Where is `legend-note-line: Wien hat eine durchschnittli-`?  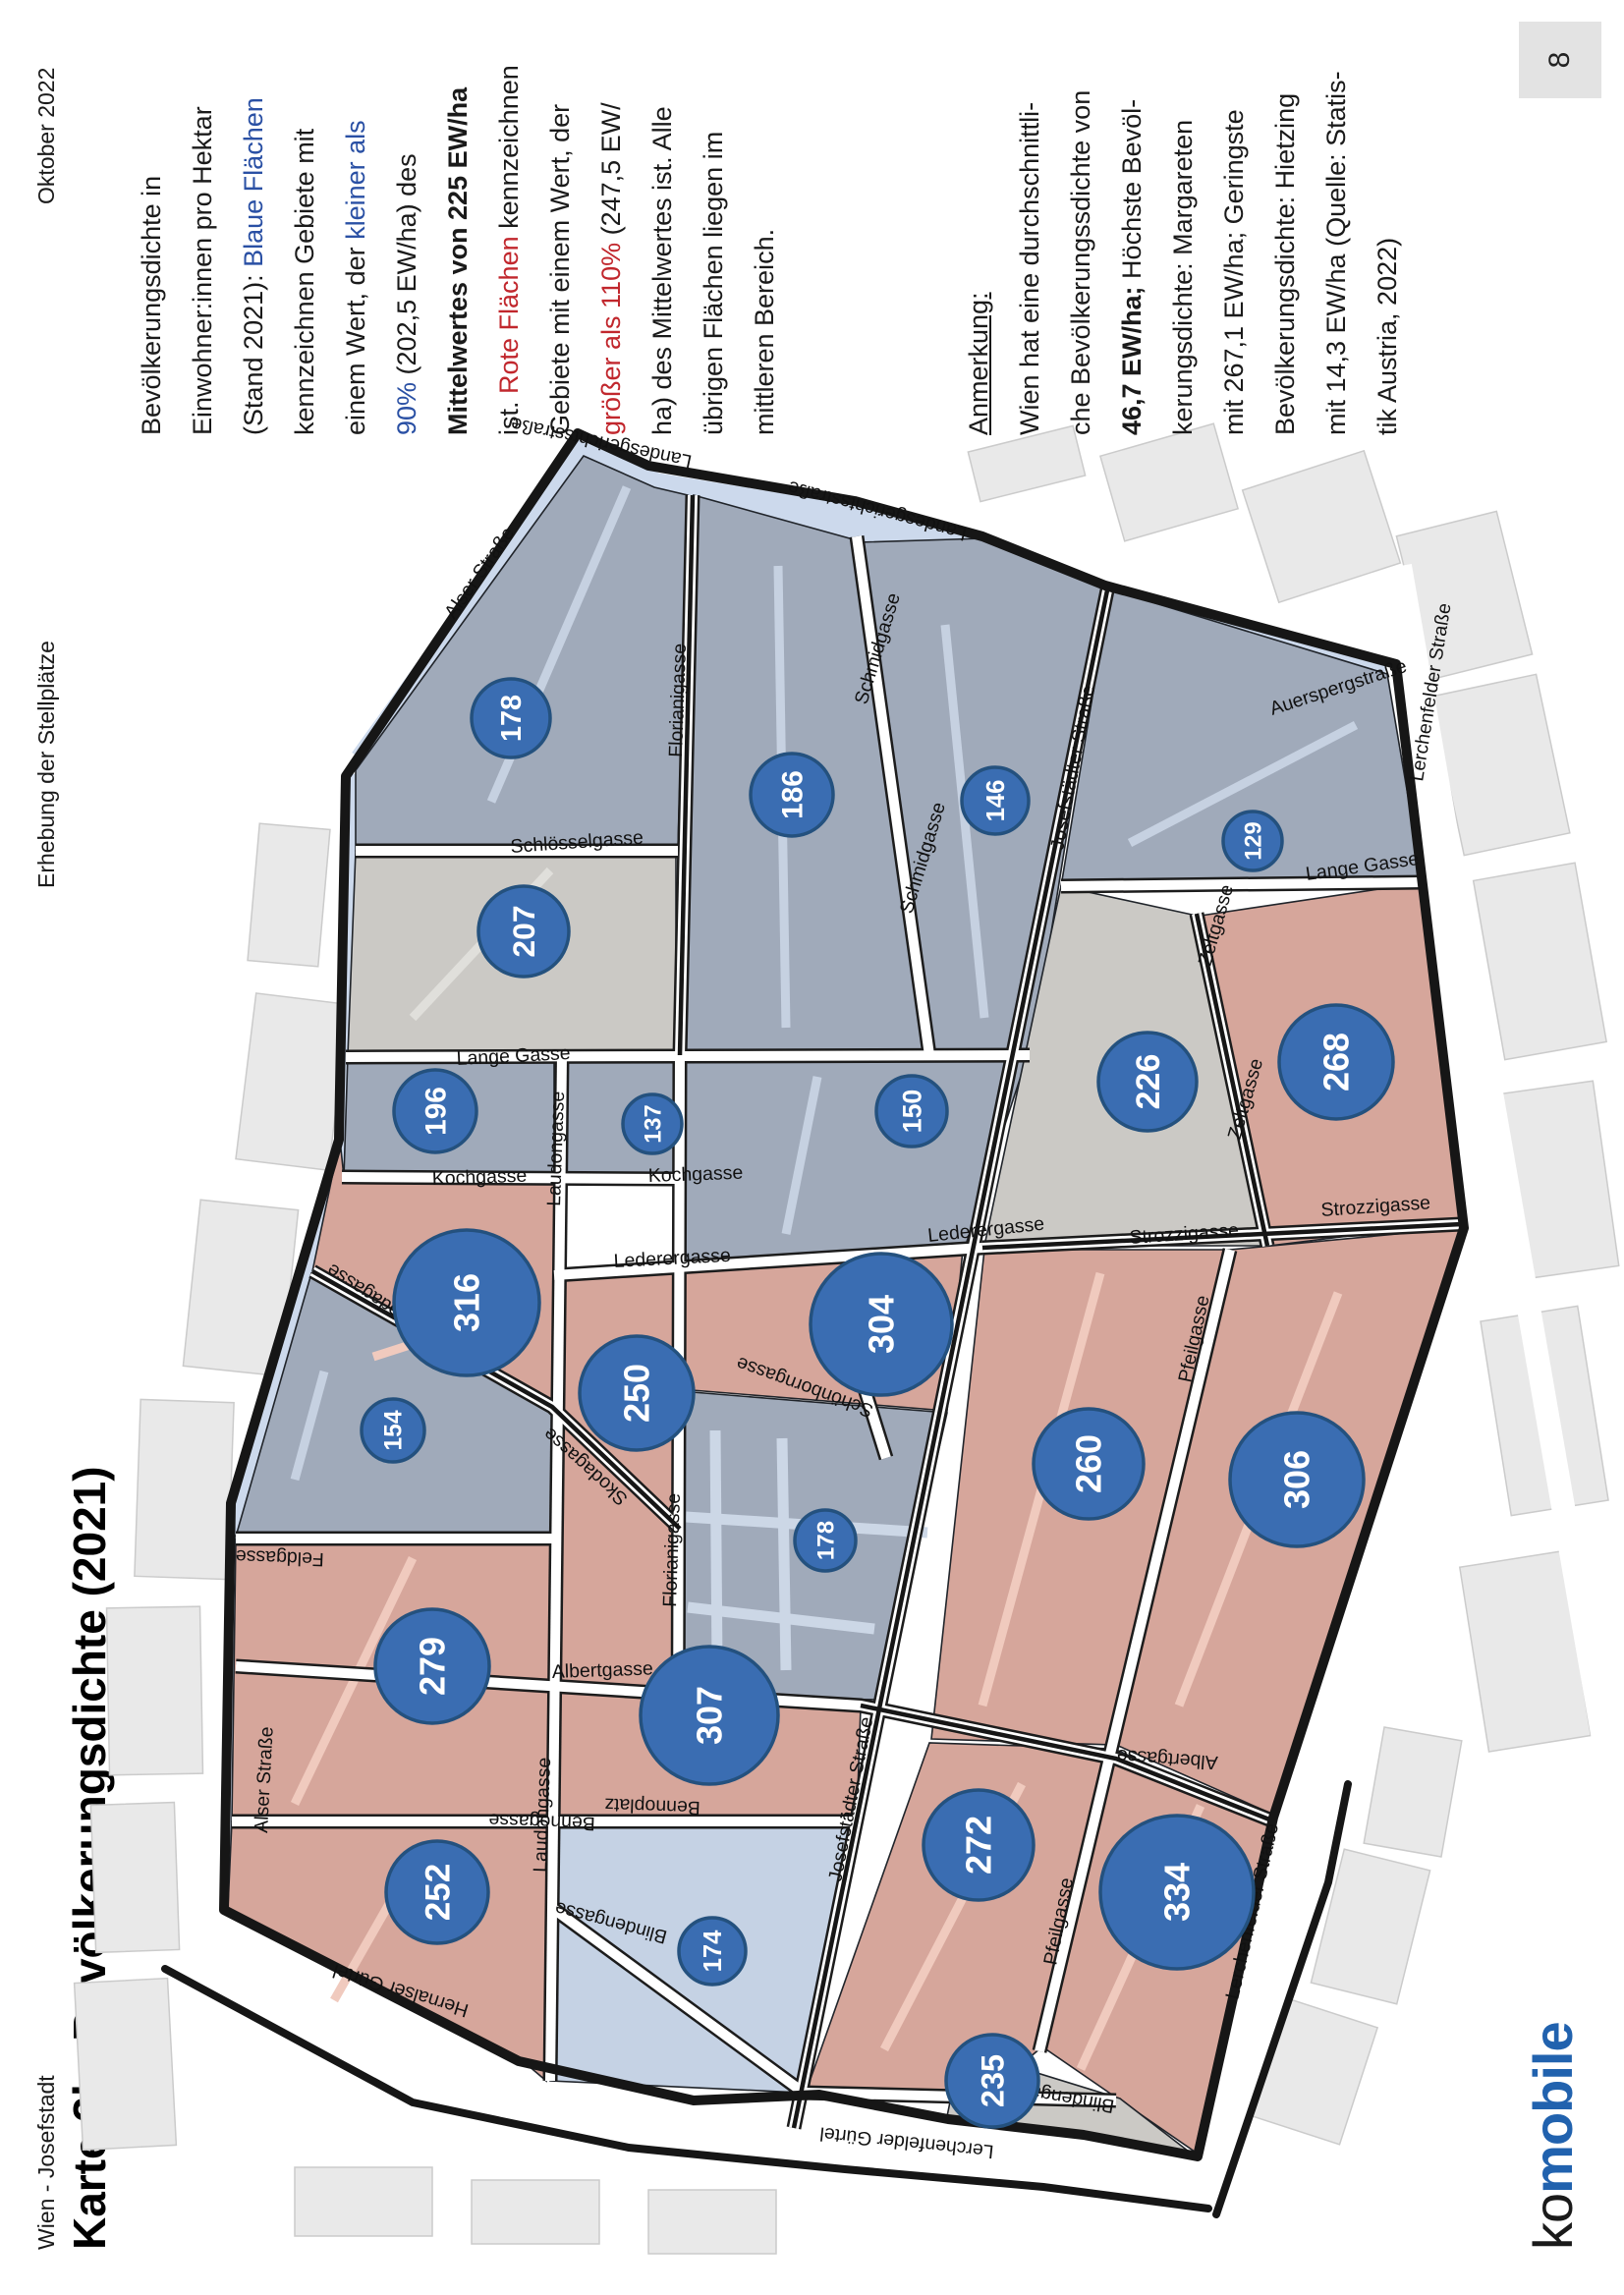 legend-note-line: Wien hat eine durchschnittli- is located at coordinates (1029, 239).